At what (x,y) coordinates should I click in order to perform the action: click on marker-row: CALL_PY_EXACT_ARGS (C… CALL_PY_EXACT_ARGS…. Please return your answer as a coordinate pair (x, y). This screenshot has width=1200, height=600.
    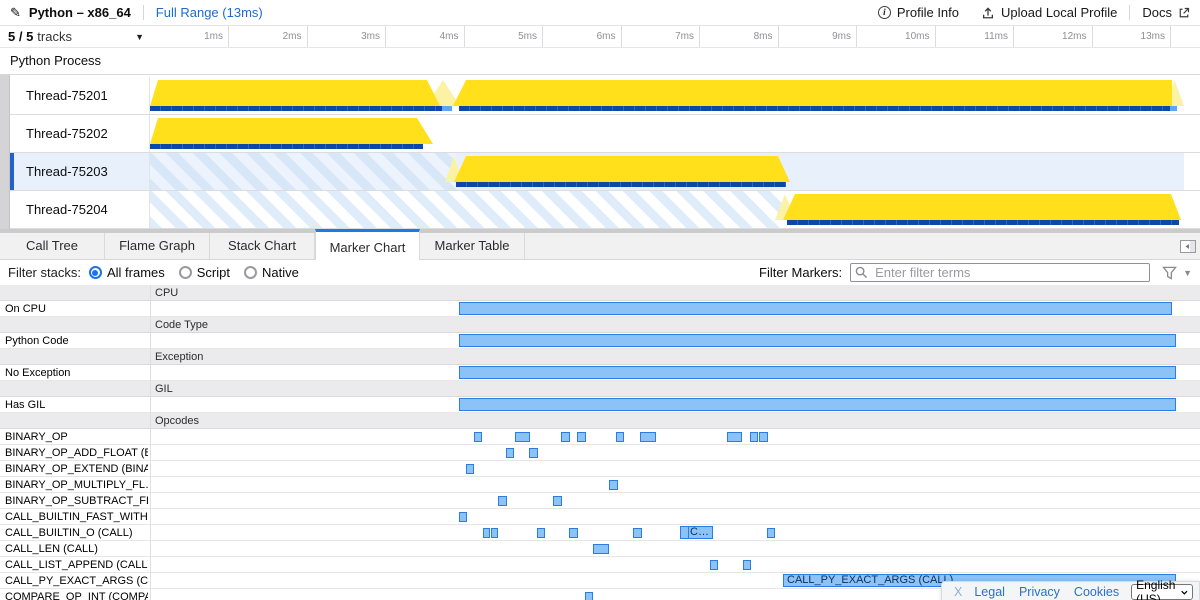
    Looking at the image, I should click on (600, 581).